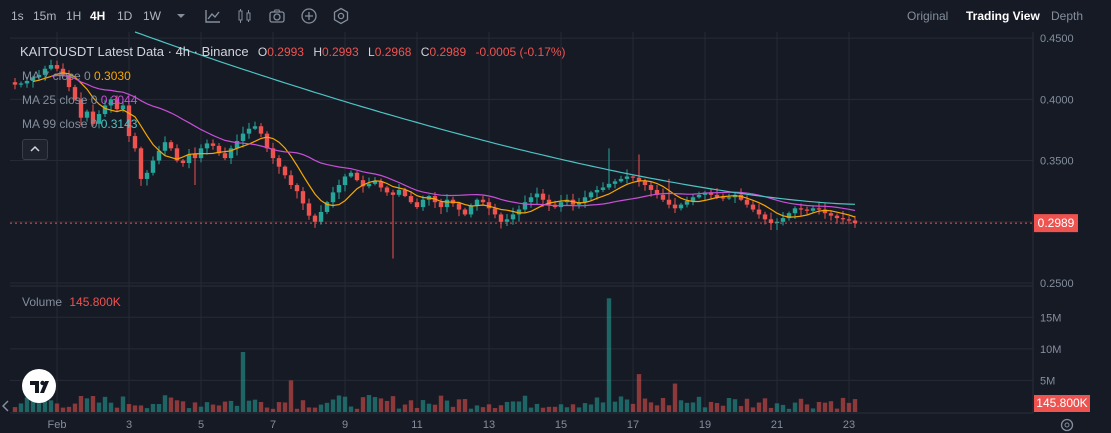 This screenshot has width=1111, height=433. I want to click on view-depth: Depth, so click(1067, 16).